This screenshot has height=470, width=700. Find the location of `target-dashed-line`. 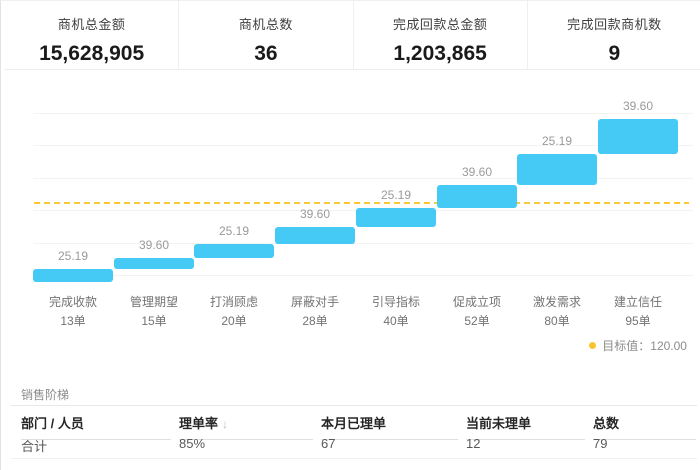

target-dashed-line is located at coordinates (361, 203).